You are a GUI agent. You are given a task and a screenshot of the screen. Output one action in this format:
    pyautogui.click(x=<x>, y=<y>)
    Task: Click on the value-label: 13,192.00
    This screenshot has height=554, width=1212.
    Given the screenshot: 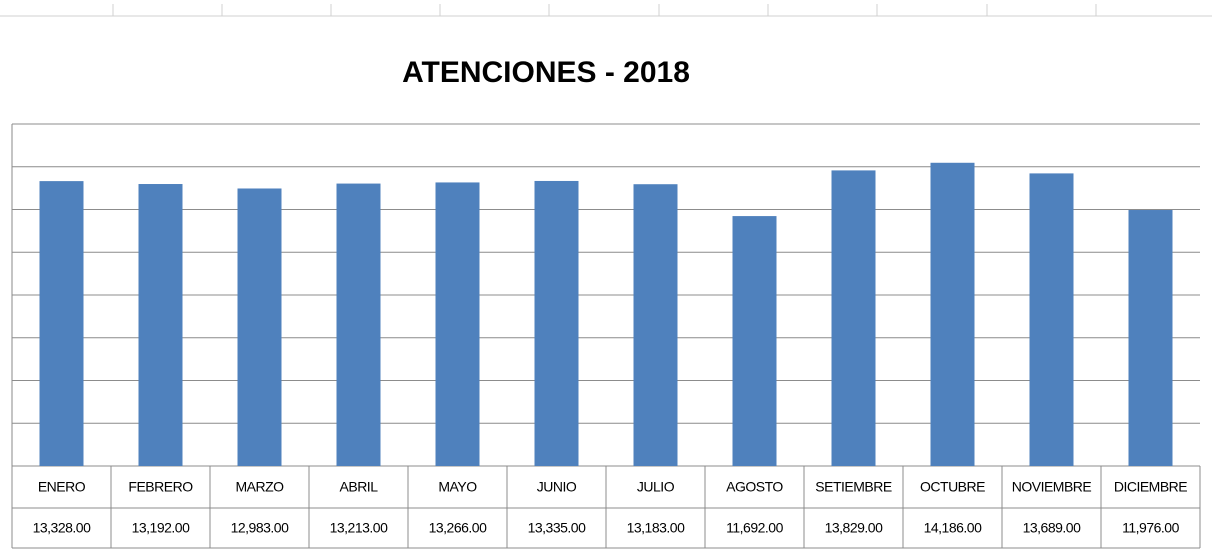 What is the action you would take?
    pyautogui.click(x=161, y=528)
    